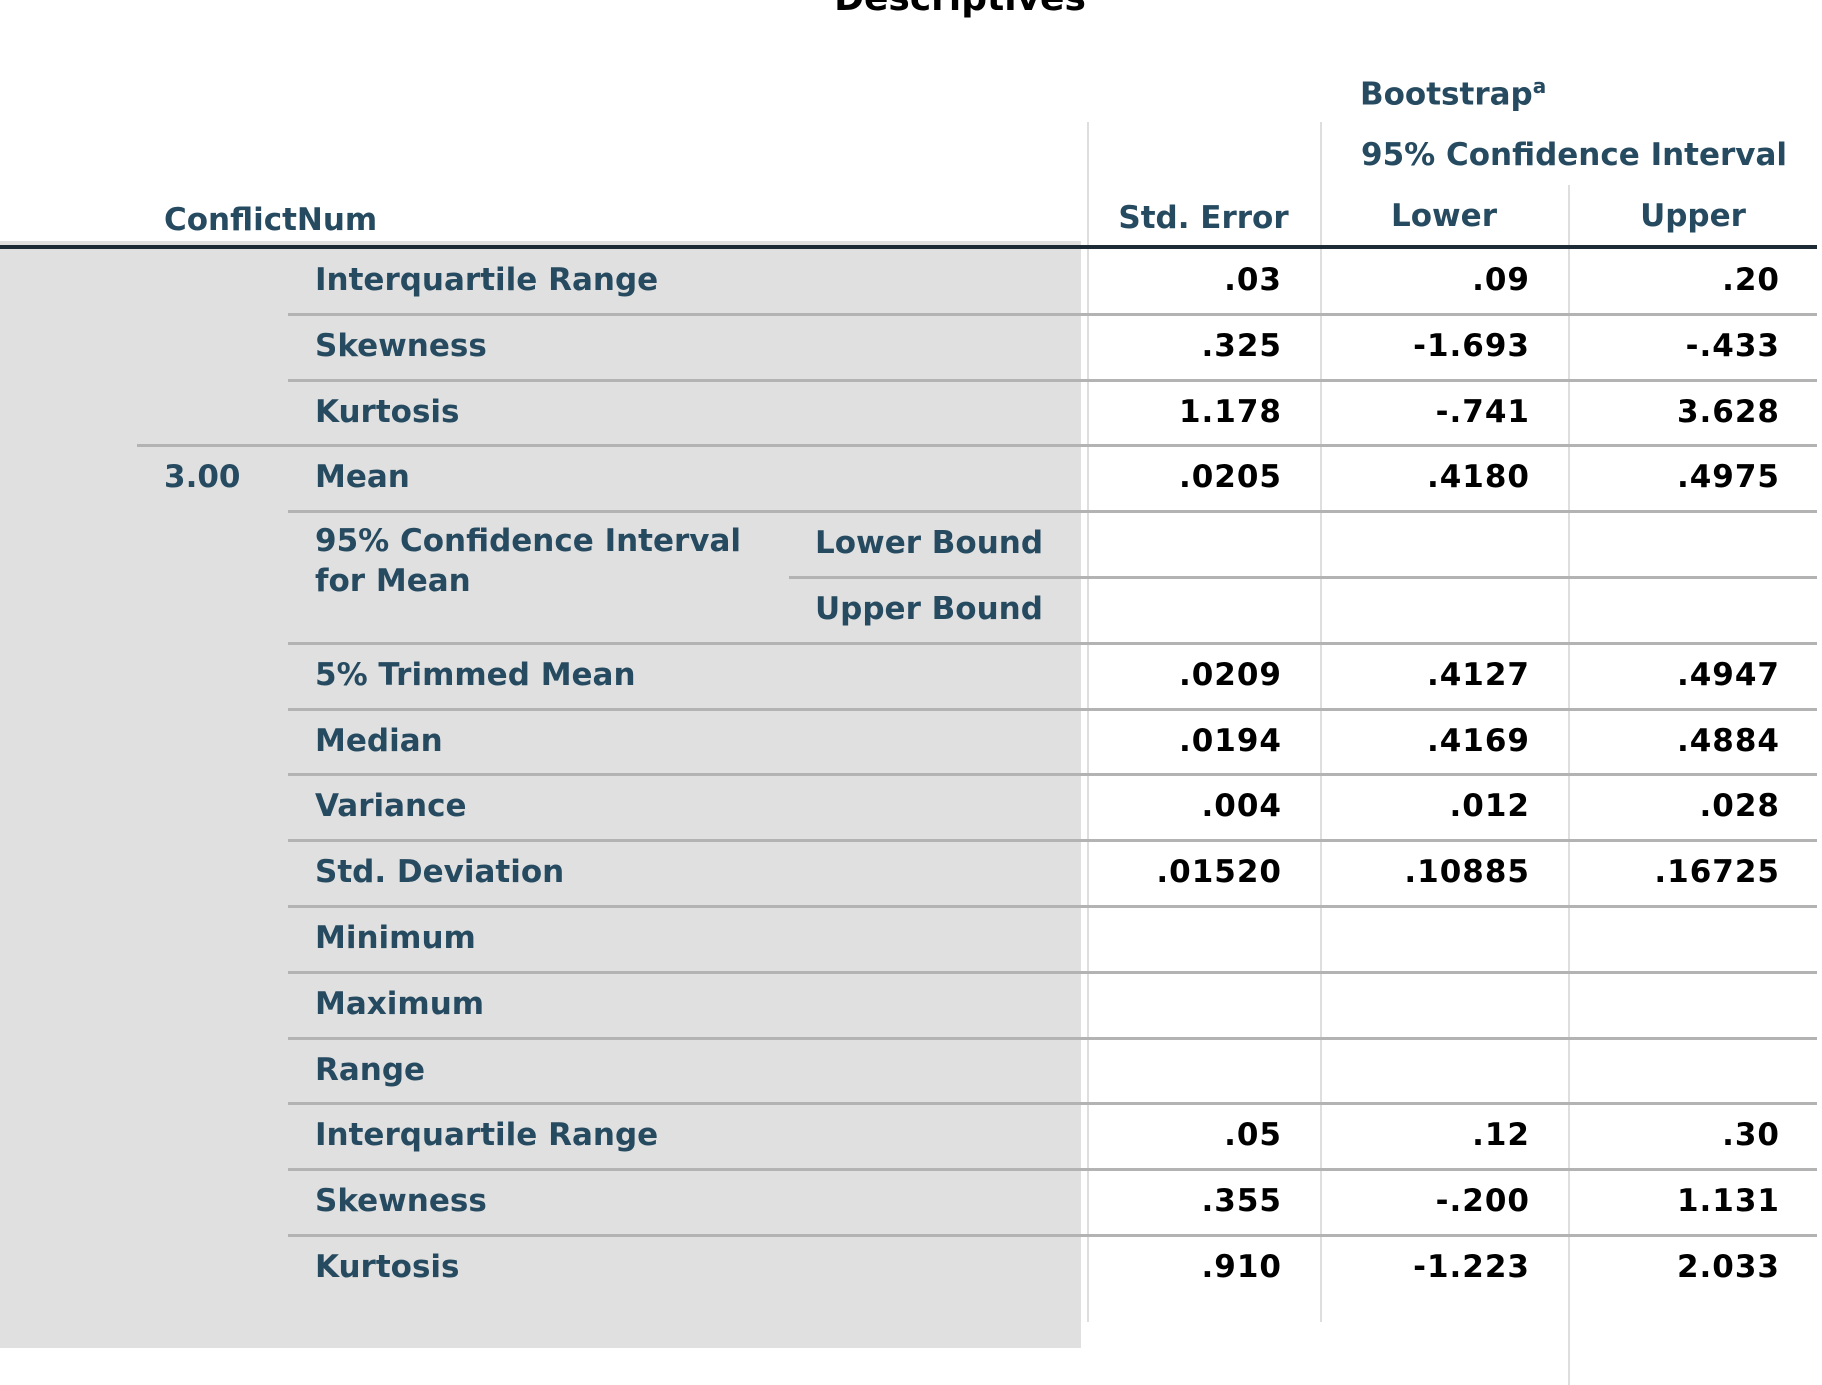 This screenshot has width=1822, height=1385. I want to click on upper-value: .30, so click(1751, 1135).